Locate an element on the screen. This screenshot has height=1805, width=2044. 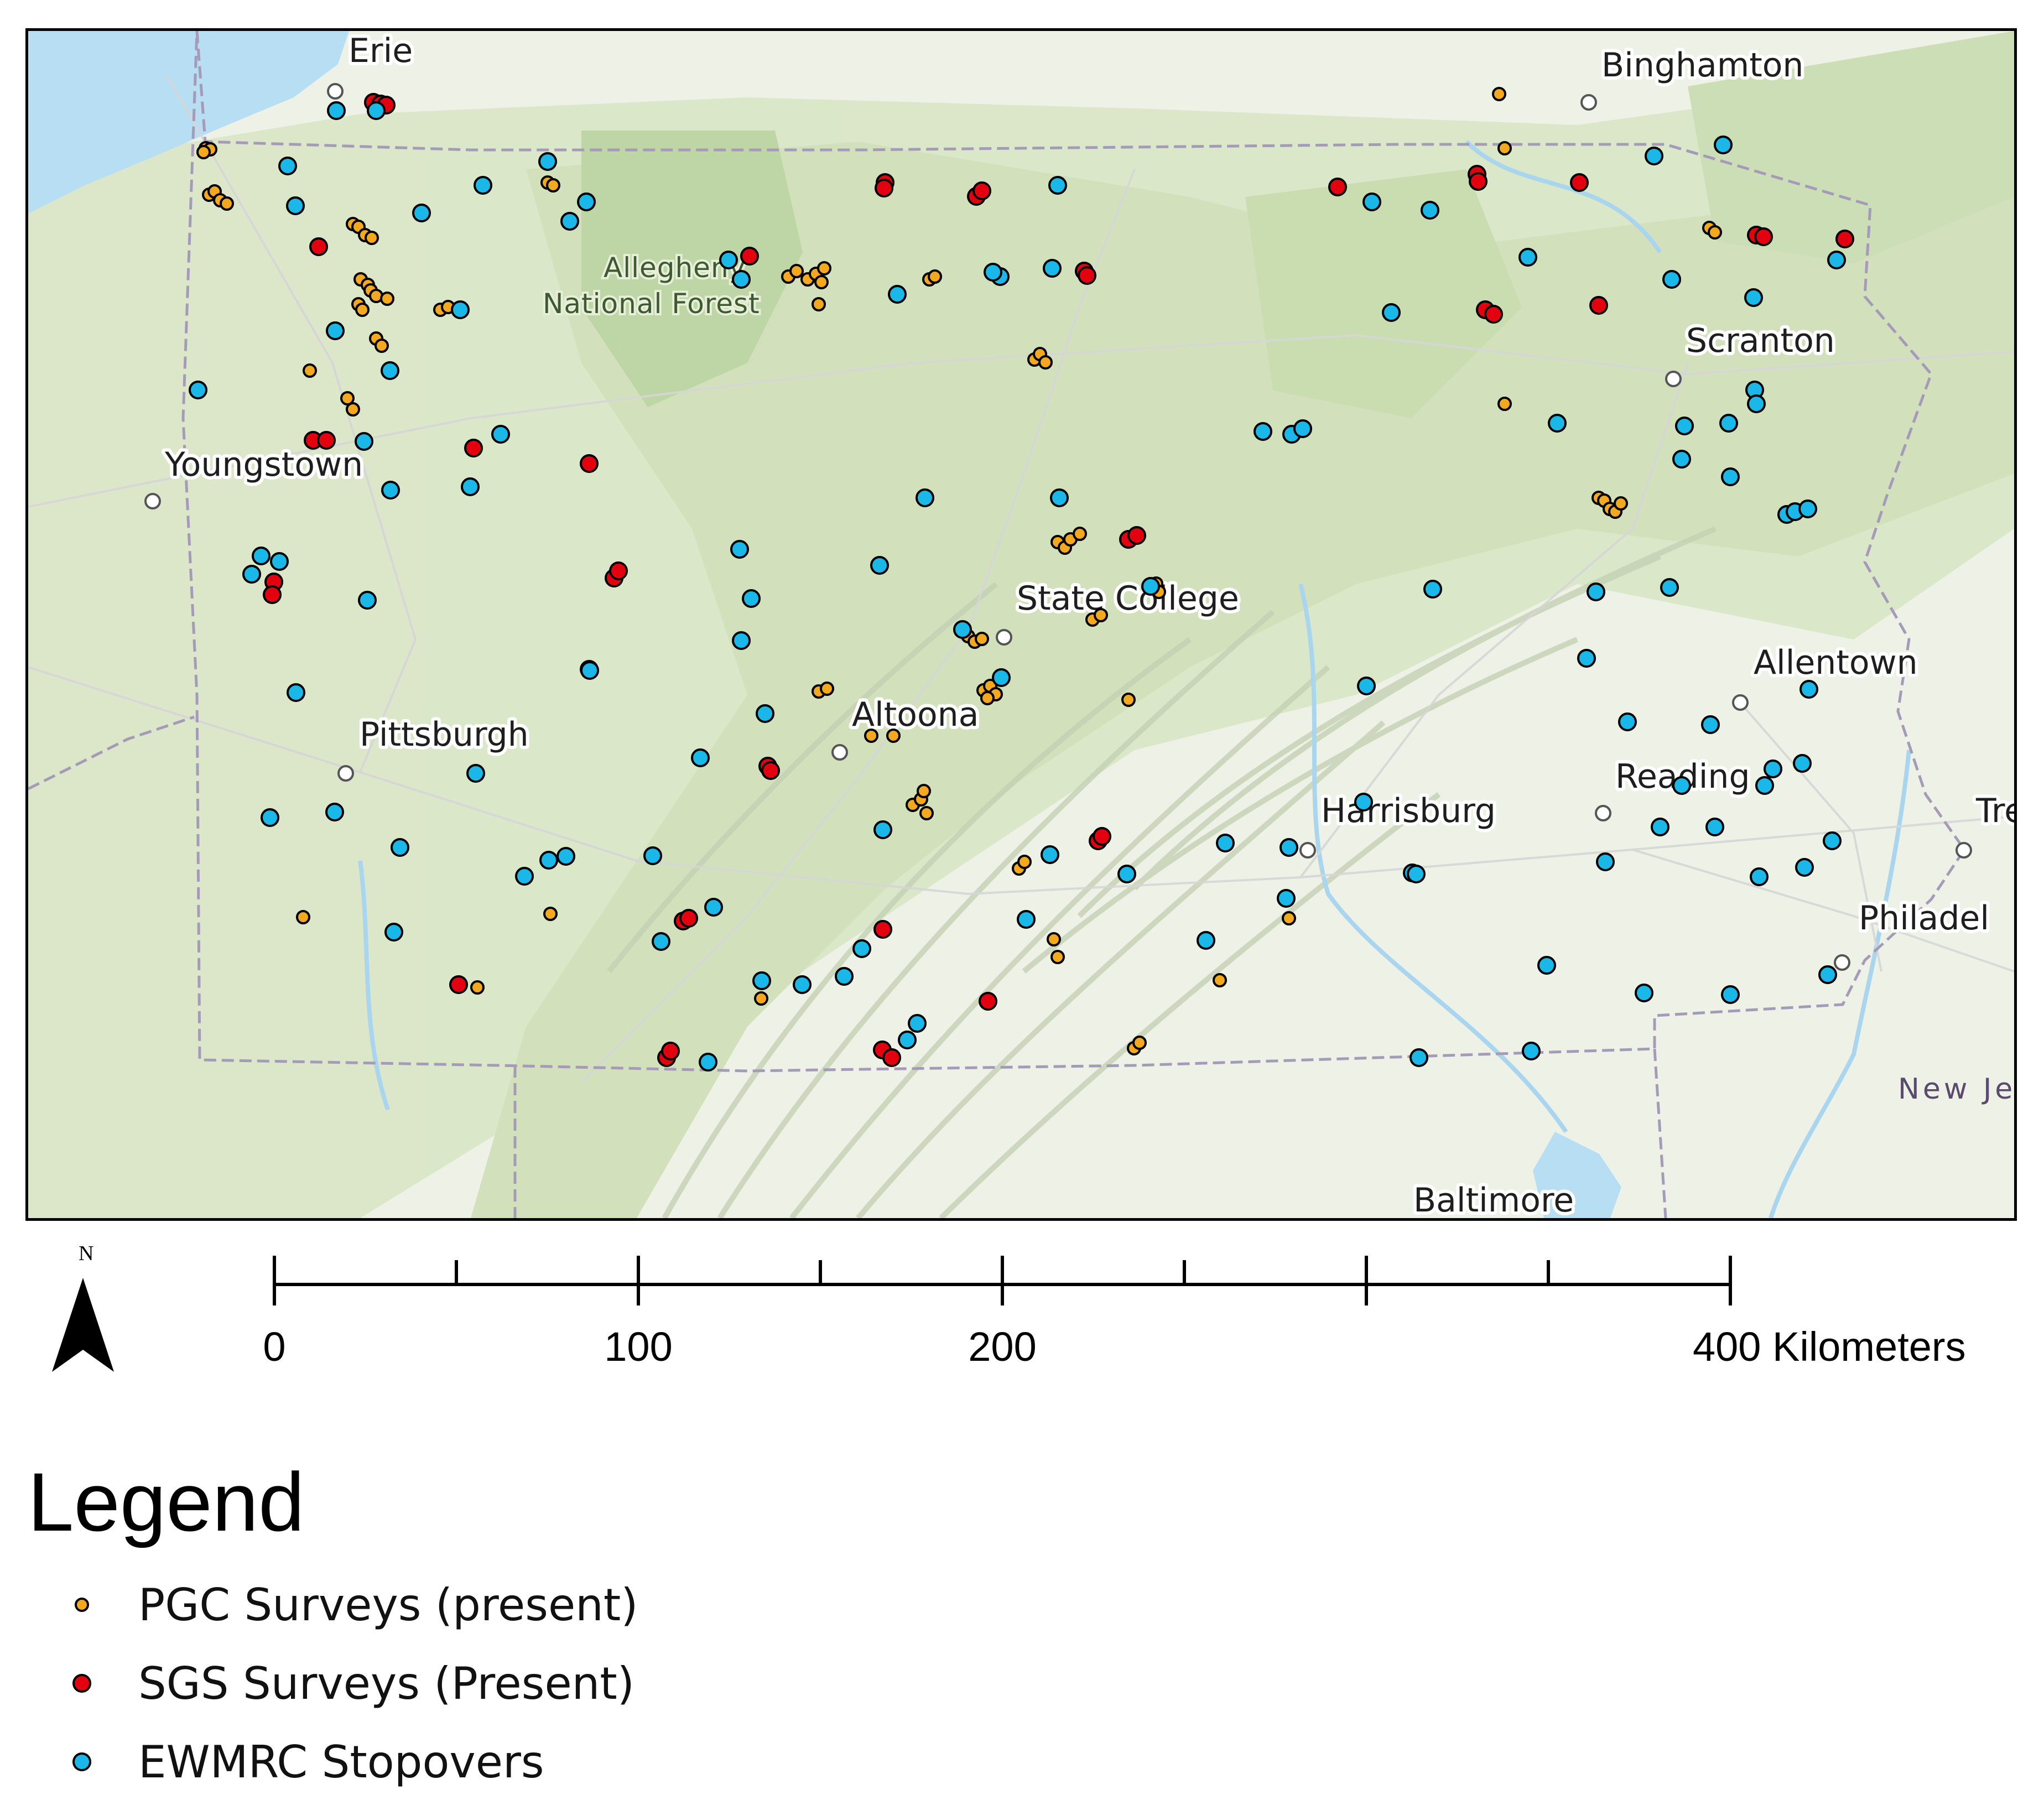
city-marker-allentown is located at coordinates (1740, 703).